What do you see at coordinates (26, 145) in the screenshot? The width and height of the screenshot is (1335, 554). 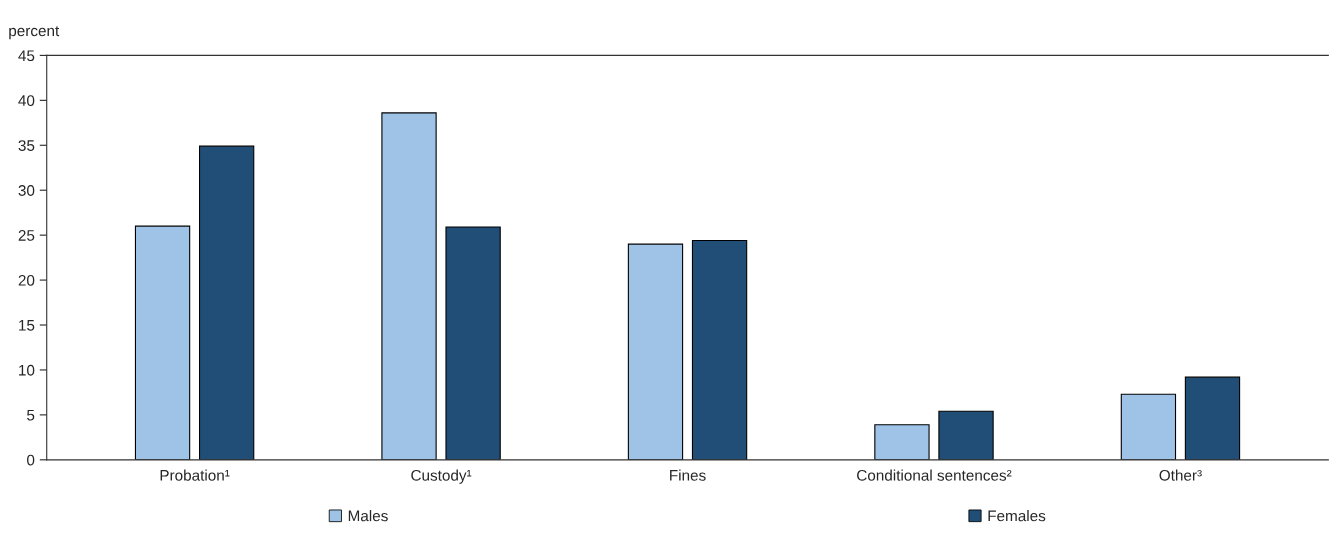 I see `y-tick-label: 35` at bounding box center [26, 145].